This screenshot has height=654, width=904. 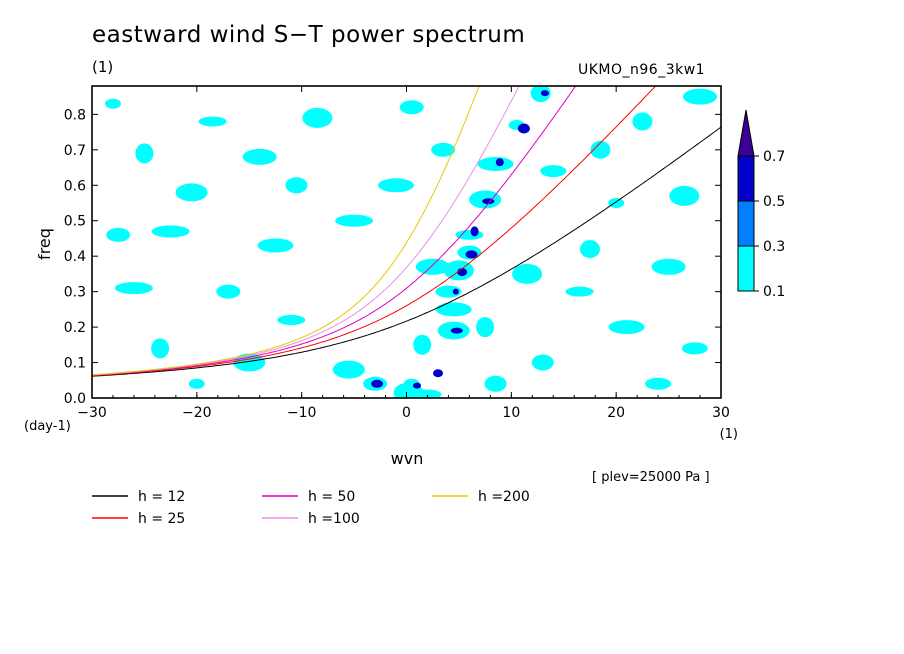 What do you see at coordinates (75, 399) in the screenshot?
I see `y-tick-label: 0.0` at bounding box center [75, 399].